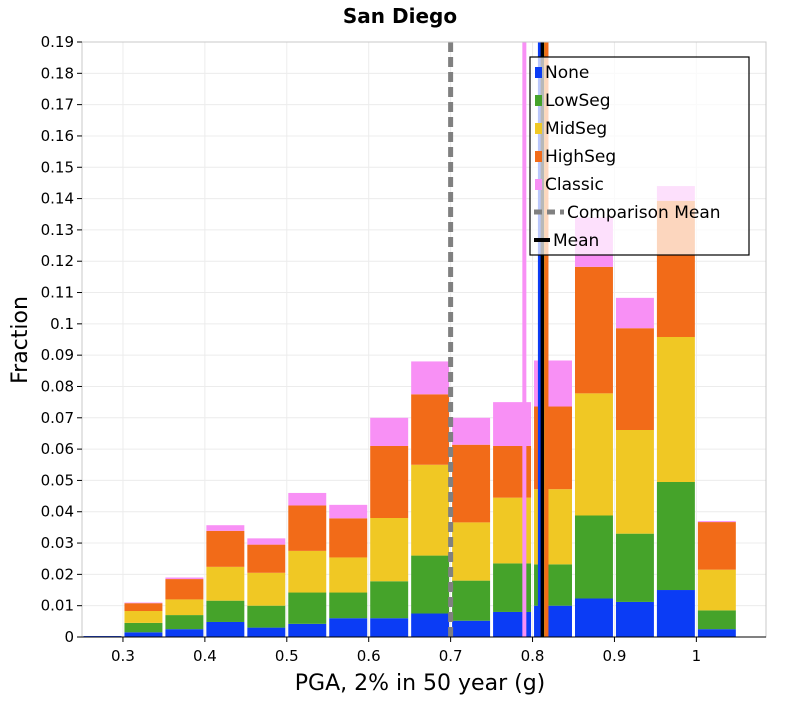 The width and height of the screenshot is (800, 705). Describe the element at coordinates (538, 100) in the screenshot. I see `legend-swatch-lowseg` at that location.